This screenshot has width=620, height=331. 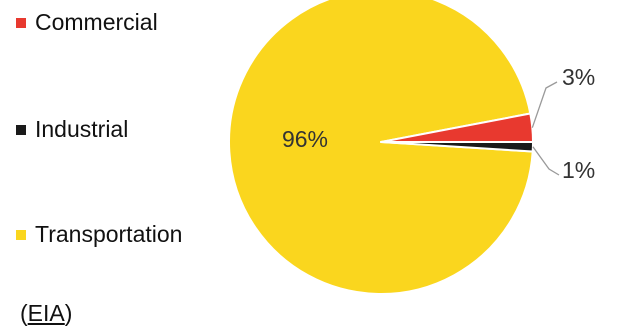 What do you see at coordinates (305, 139) in the screenshot?
I see `data-label-transportation: 96%` at bounding box center [305, 139].